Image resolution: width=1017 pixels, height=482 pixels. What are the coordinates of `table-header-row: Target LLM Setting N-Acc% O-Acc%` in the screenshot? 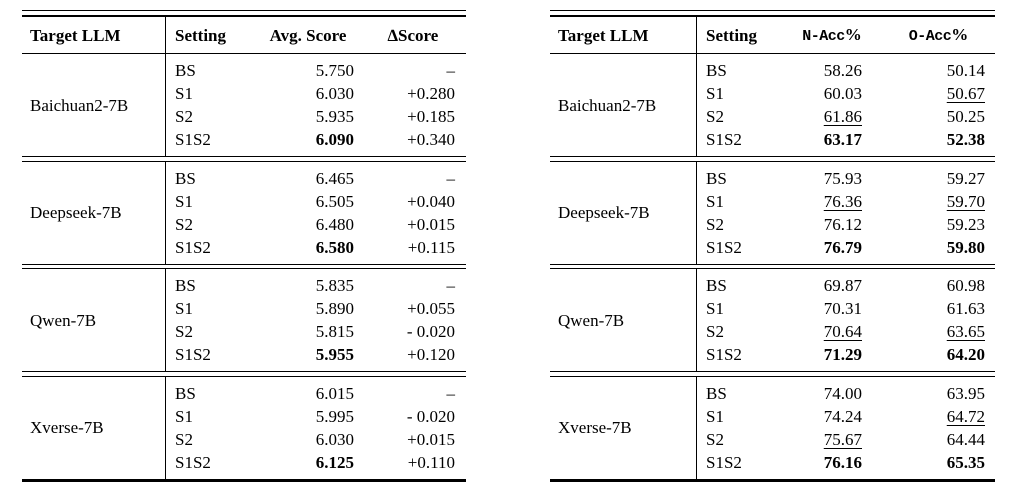 It's located at (772, 35).